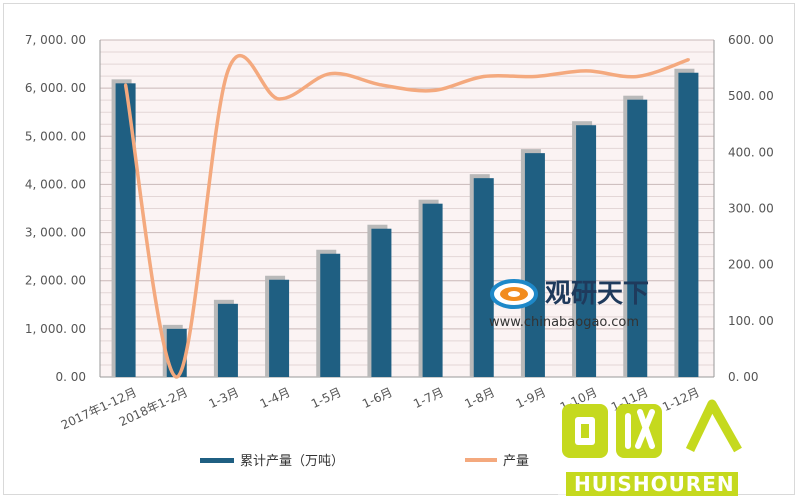 The image size is (800, 500). Describe the element at coordinates (55, 136) in the screenshot. I see `y-left-tick-label: 5, 000. 00` at that location.